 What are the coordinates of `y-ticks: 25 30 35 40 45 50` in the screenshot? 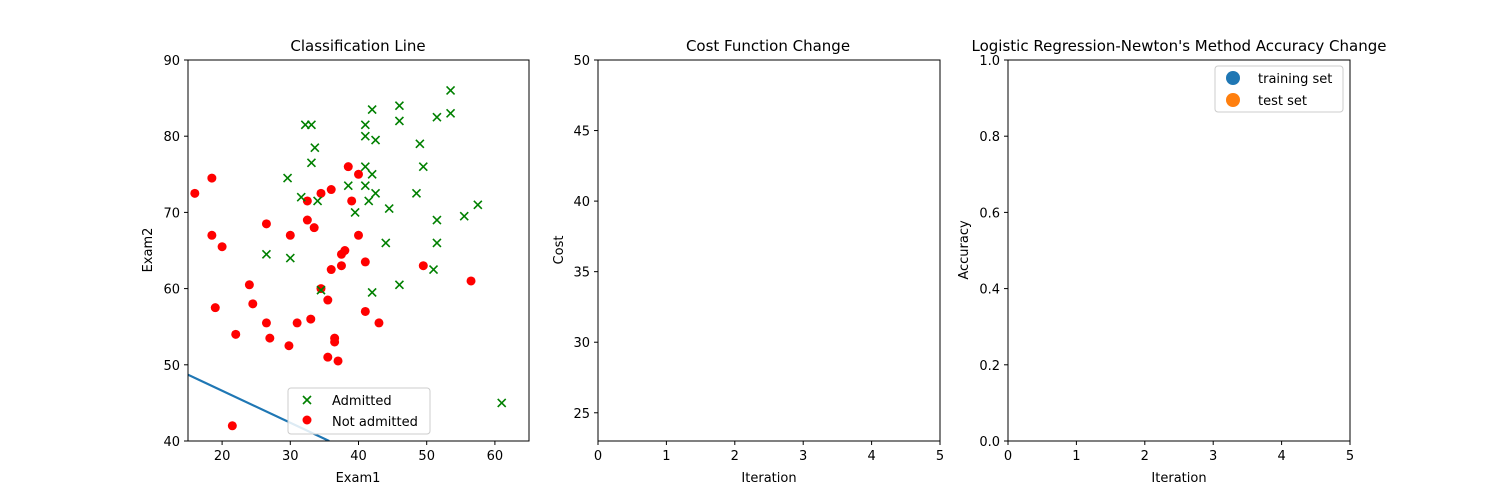 It's located at (585, 238).